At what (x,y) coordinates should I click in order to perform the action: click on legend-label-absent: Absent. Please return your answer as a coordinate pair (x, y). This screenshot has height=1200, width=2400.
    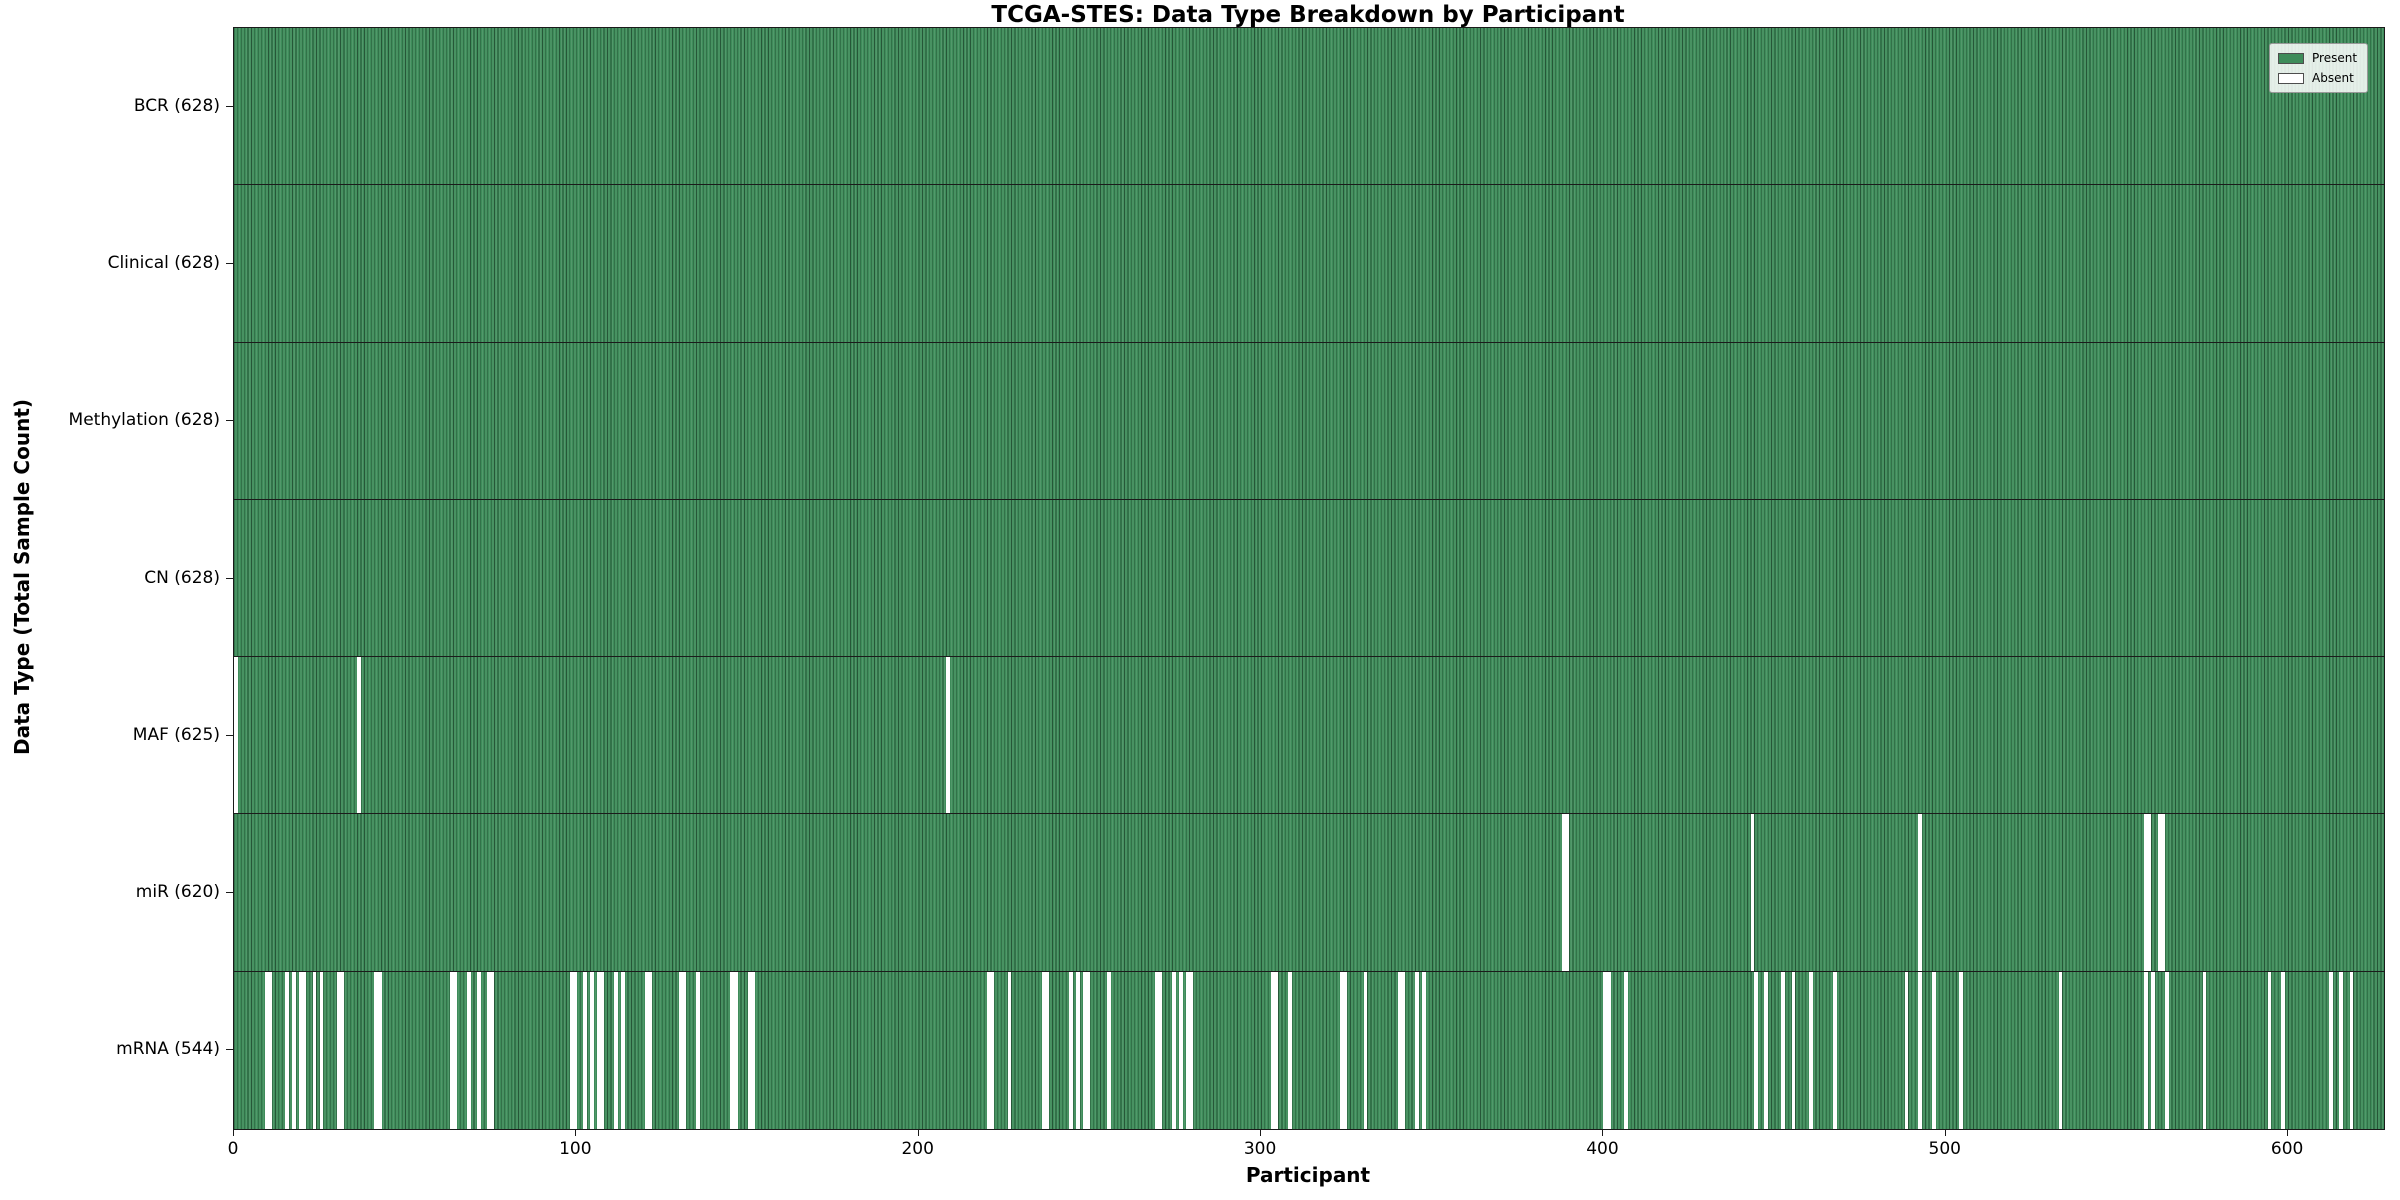
    Looking at the image, I should click on (2333, 78).